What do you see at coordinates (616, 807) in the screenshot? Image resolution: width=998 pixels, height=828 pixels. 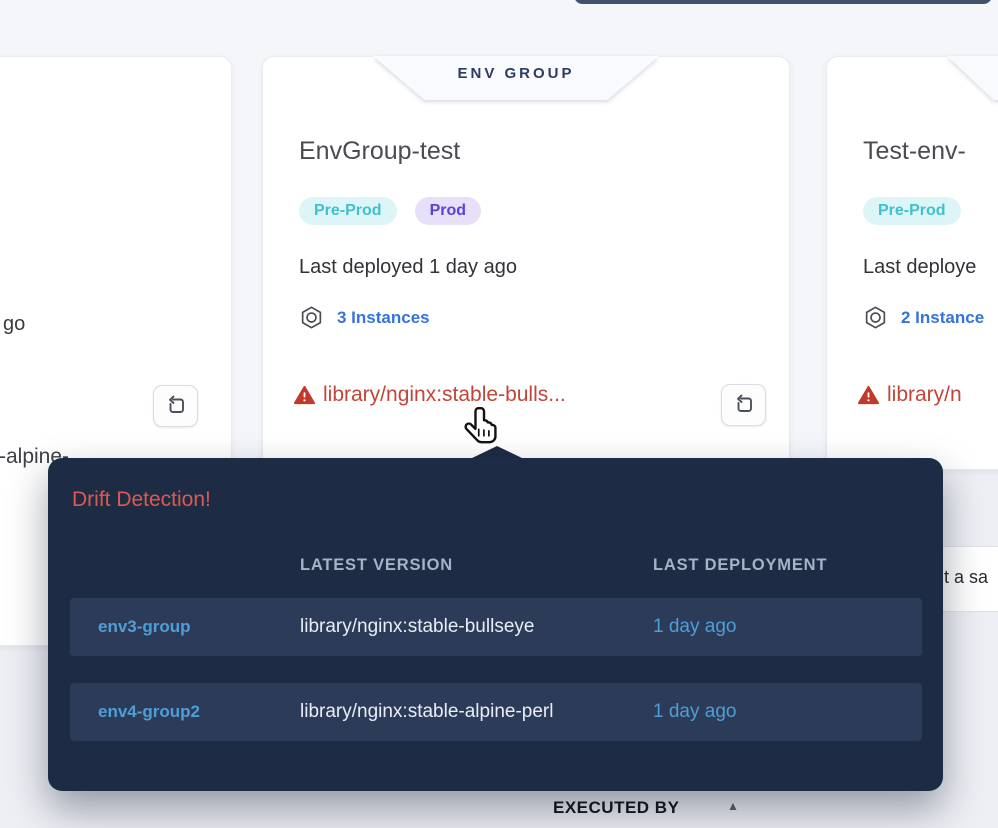 I see `executed-by-column-header: EXECUTED BY` at bounding box center [616, 807].